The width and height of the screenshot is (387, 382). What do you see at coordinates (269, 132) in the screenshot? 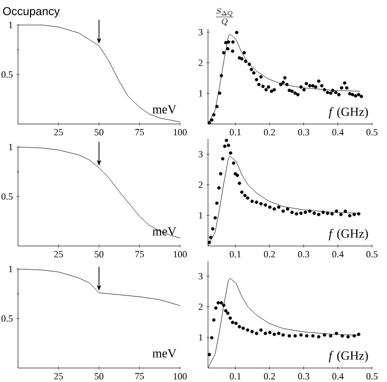
I see `x-tick-label: 0.2` at bounding box center [269, 132].